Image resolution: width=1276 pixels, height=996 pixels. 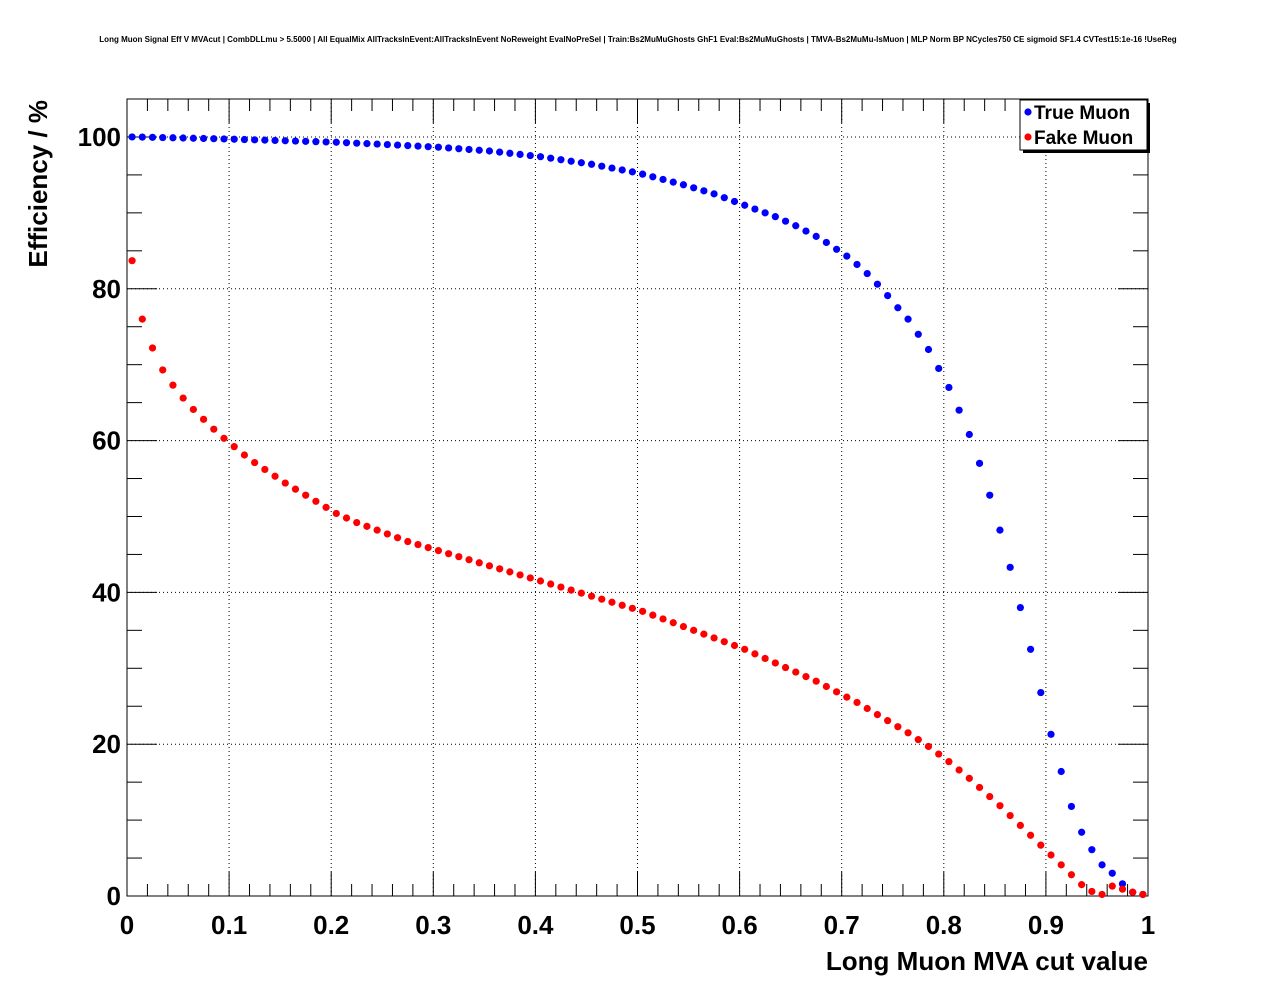 I want to click on x-axis-label: Long Muon MVA cut value, so click(x=987, y=961).